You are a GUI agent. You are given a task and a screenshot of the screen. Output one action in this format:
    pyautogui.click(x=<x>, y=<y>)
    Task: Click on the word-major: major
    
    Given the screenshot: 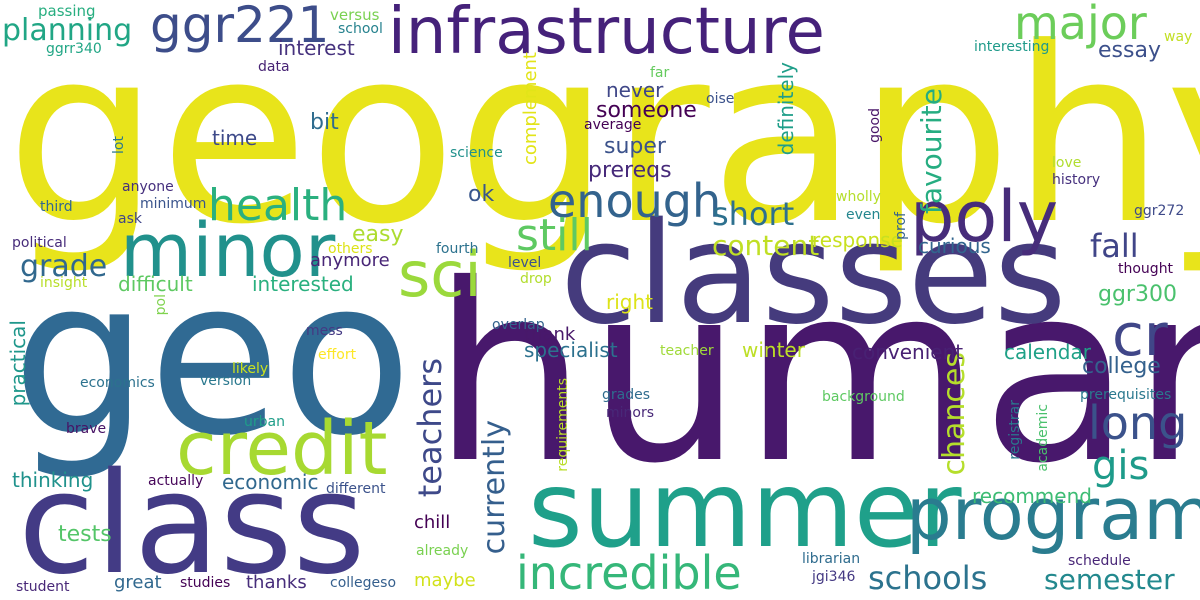 What is the action you would take?
    pyautogui.click(x=1080, y=25)
    